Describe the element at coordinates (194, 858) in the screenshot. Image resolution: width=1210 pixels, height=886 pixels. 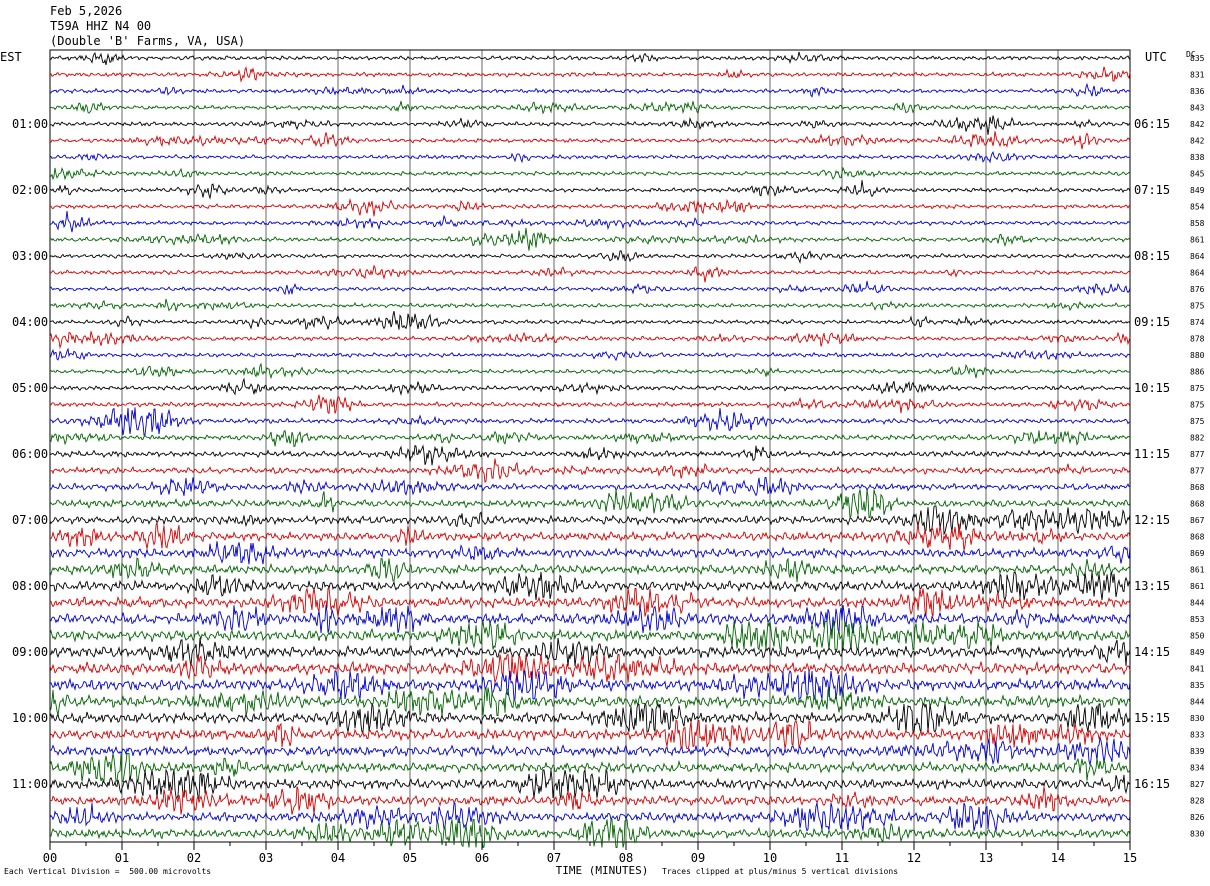
I see `x-tick-label: 02` at that location.